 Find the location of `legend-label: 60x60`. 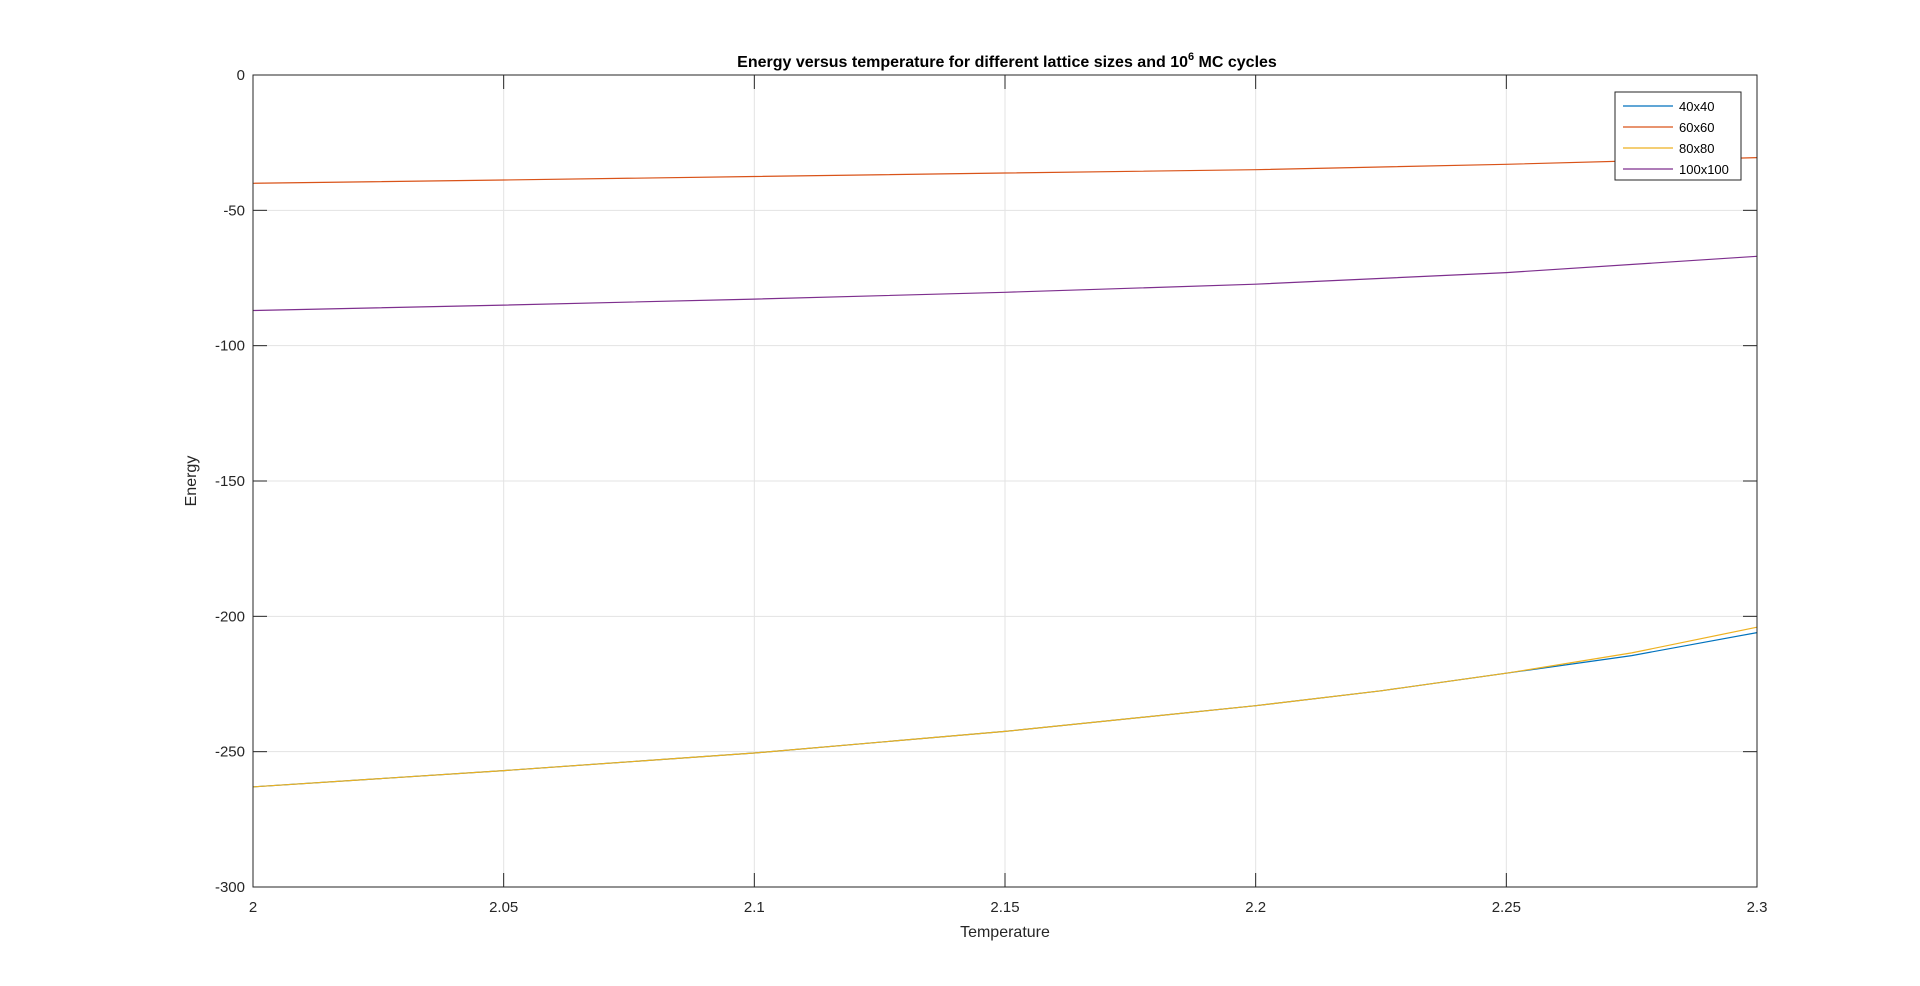

legend-label: 60x60 is located at coordinates (1696, 127).